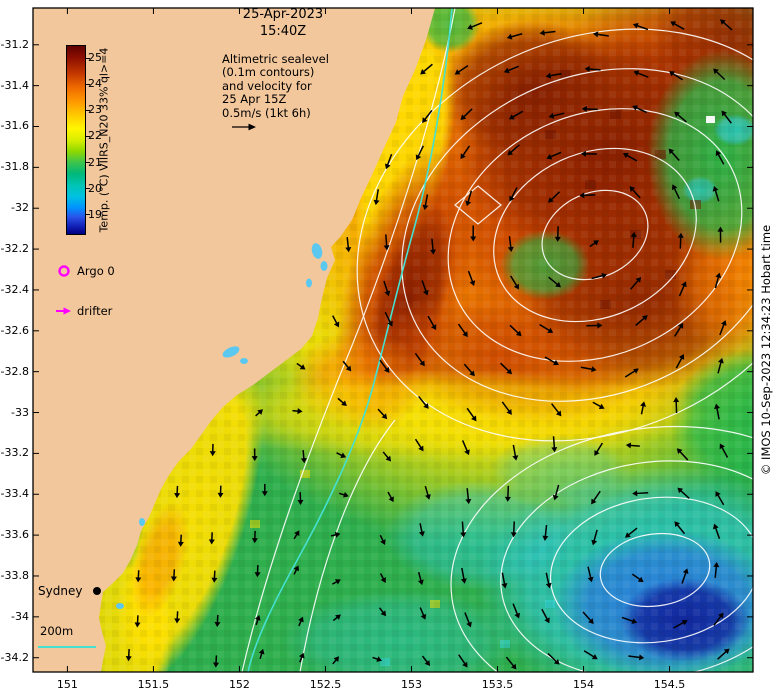 The image size is (780, 700). What do you see at coordinates (584, 684) in the screenshot?
I see `x-tick-label: 154` at bounding box center [584, 684].